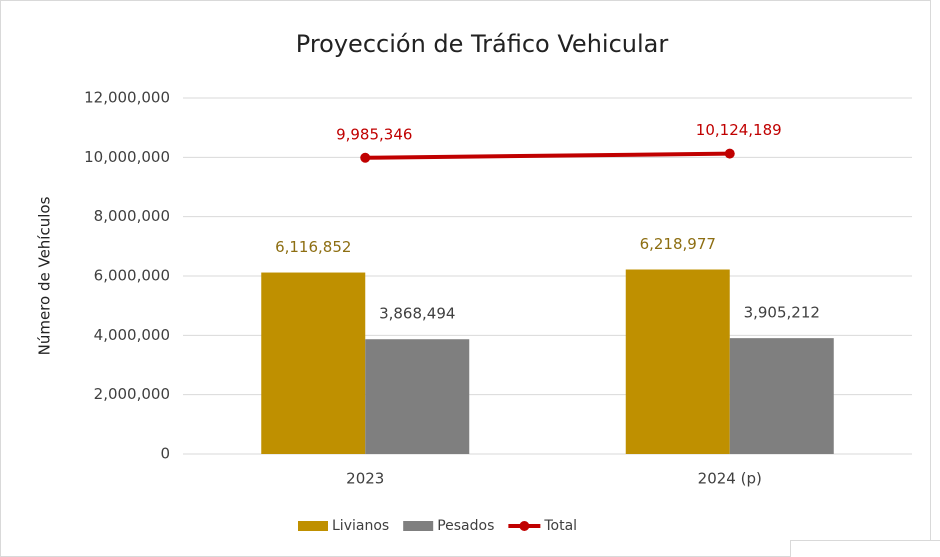 This screenshot has height=557, width=940. I want to click on data-label: 3,868,494, so click(417, 314).